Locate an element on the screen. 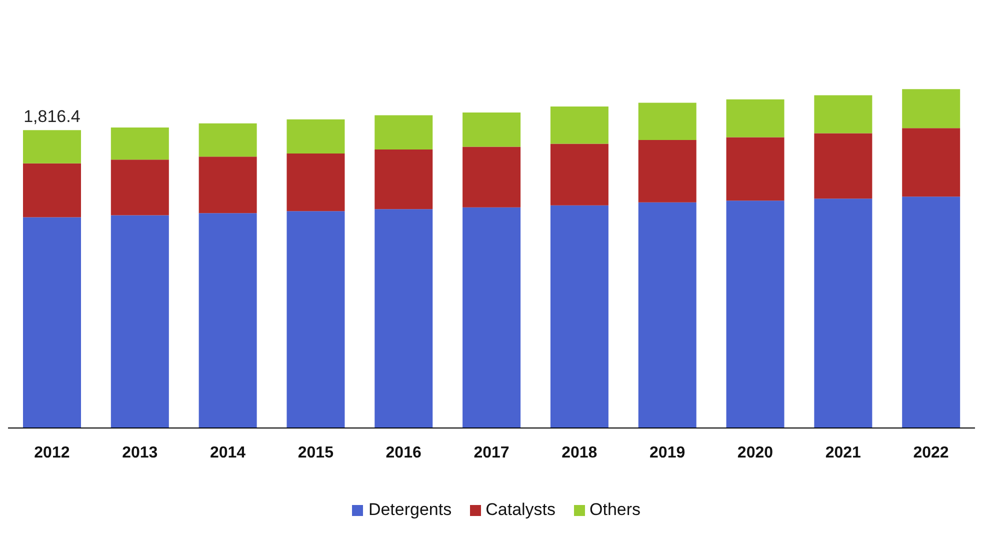 Image resolution: width=993 pixels, height=551 pixels. x-tick-label: 2022 is located at coordinates (931, 453).